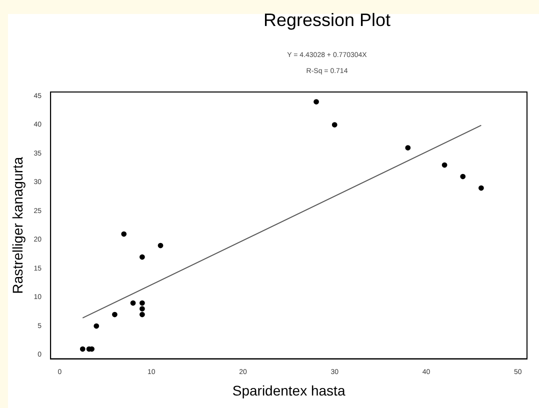 The image size is (539, 408). What do you see at coordinates (17, 225) in the screenshot?
I see `y-axis-title: Rastrelliger kanagurta` at bounding box center [17, 225].